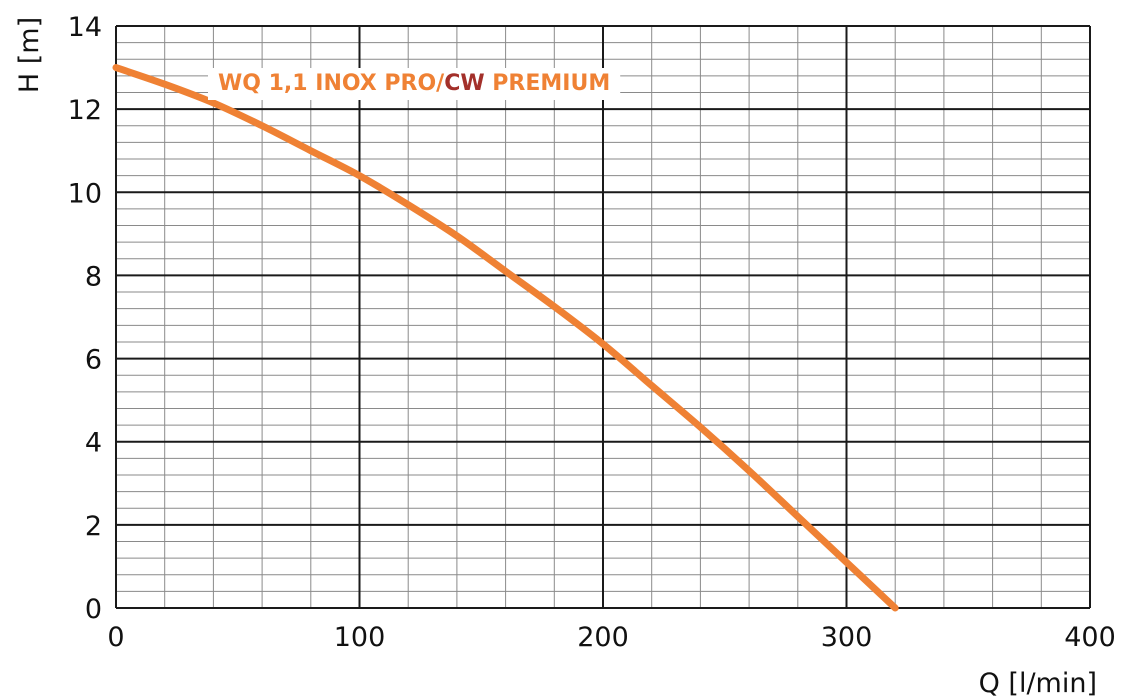  What do you see at coordinates (29, 55) in the screenshot?
I see `y-axis-title: H [m]` at bounding box center [29, 55].